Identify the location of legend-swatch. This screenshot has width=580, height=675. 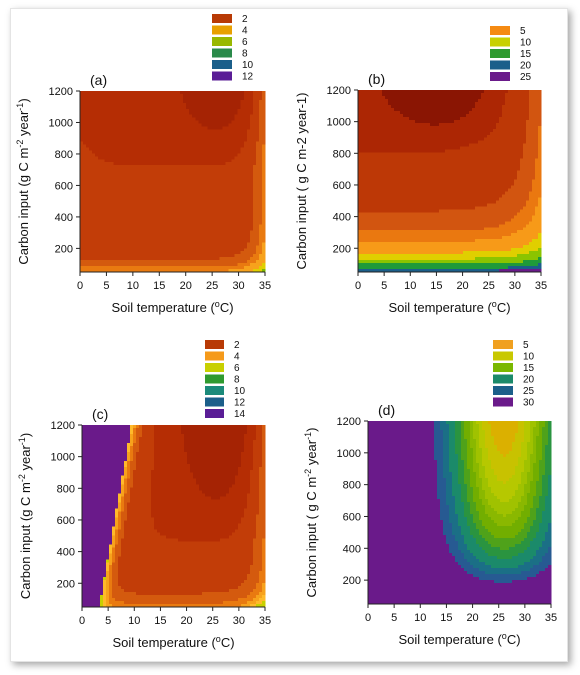
(222, 41).